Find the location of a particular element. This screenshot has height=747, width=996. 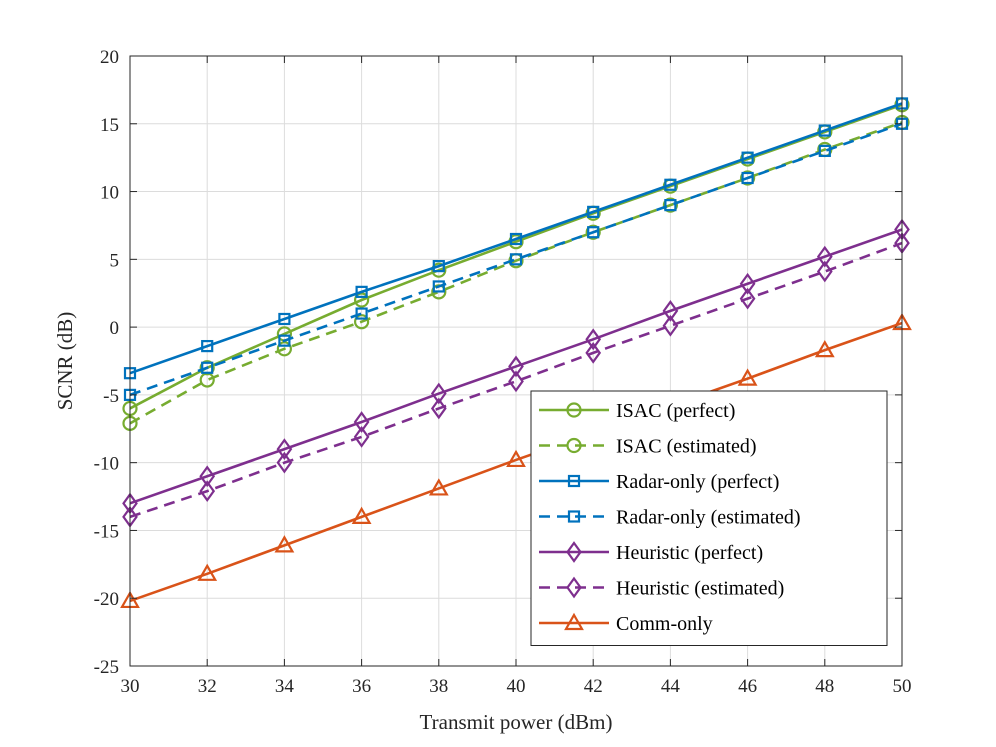

legend-box is located at coordinates (709, 518).